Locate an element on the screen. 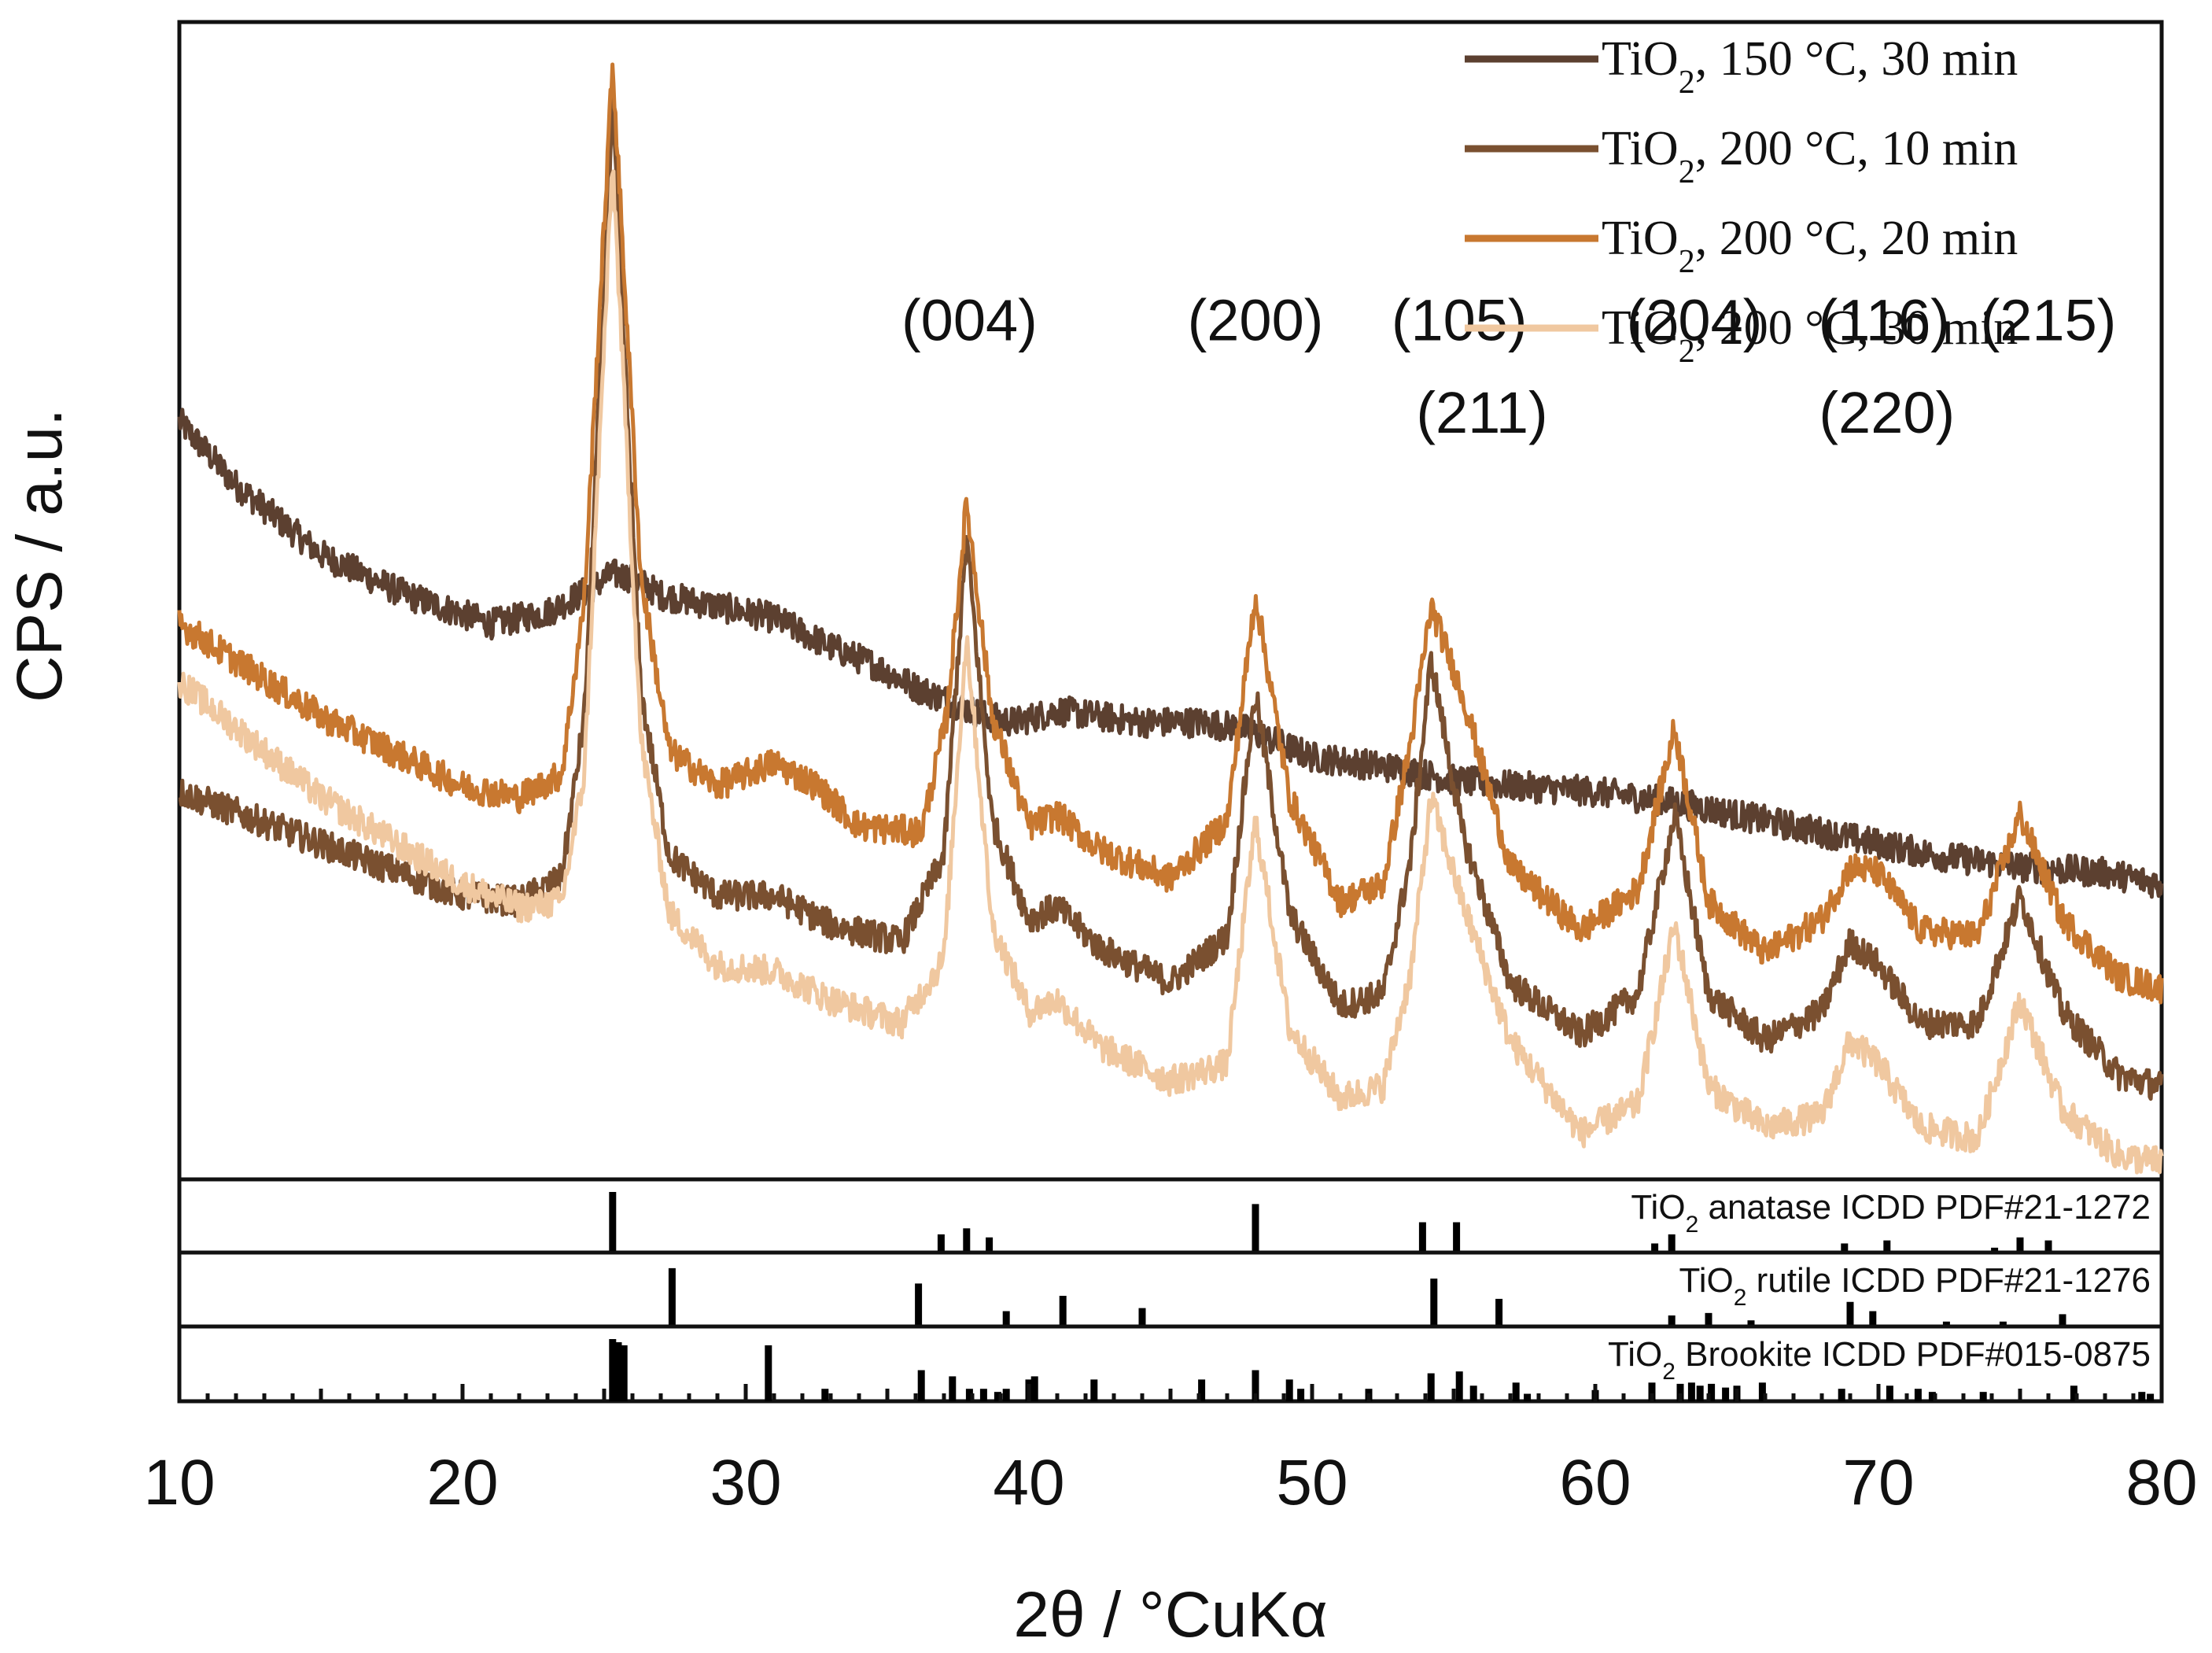  x-tick-label: 20 is located at coordinates (462, 1482).